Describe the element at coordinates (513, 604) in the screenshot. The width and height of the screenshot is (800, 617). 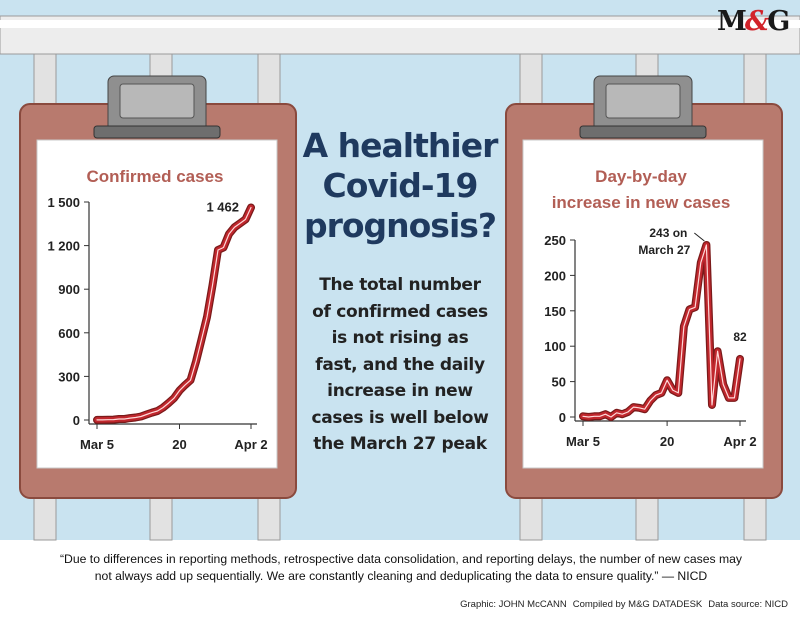
I see `credit-graphic: Graphic: JOHN McCANN` at that location.